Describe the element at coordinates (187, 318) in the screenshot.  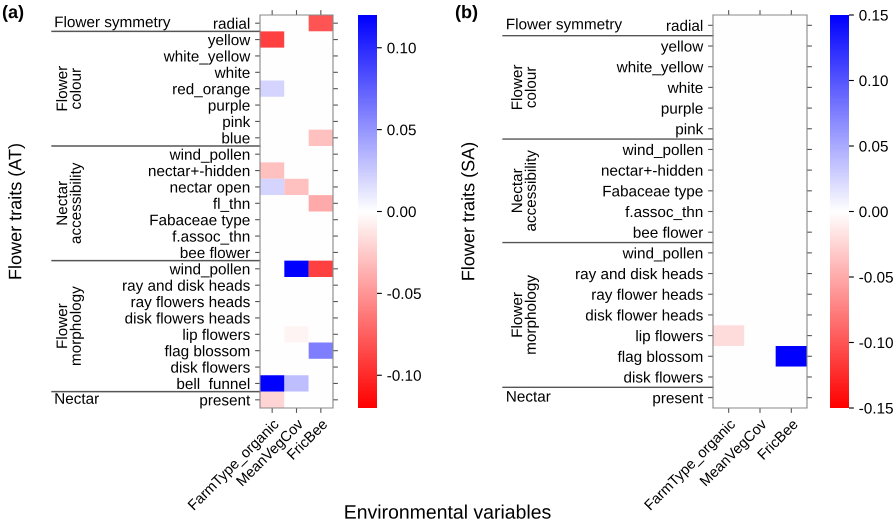
I see `y-tick-label: disk flowers heads` at that location.